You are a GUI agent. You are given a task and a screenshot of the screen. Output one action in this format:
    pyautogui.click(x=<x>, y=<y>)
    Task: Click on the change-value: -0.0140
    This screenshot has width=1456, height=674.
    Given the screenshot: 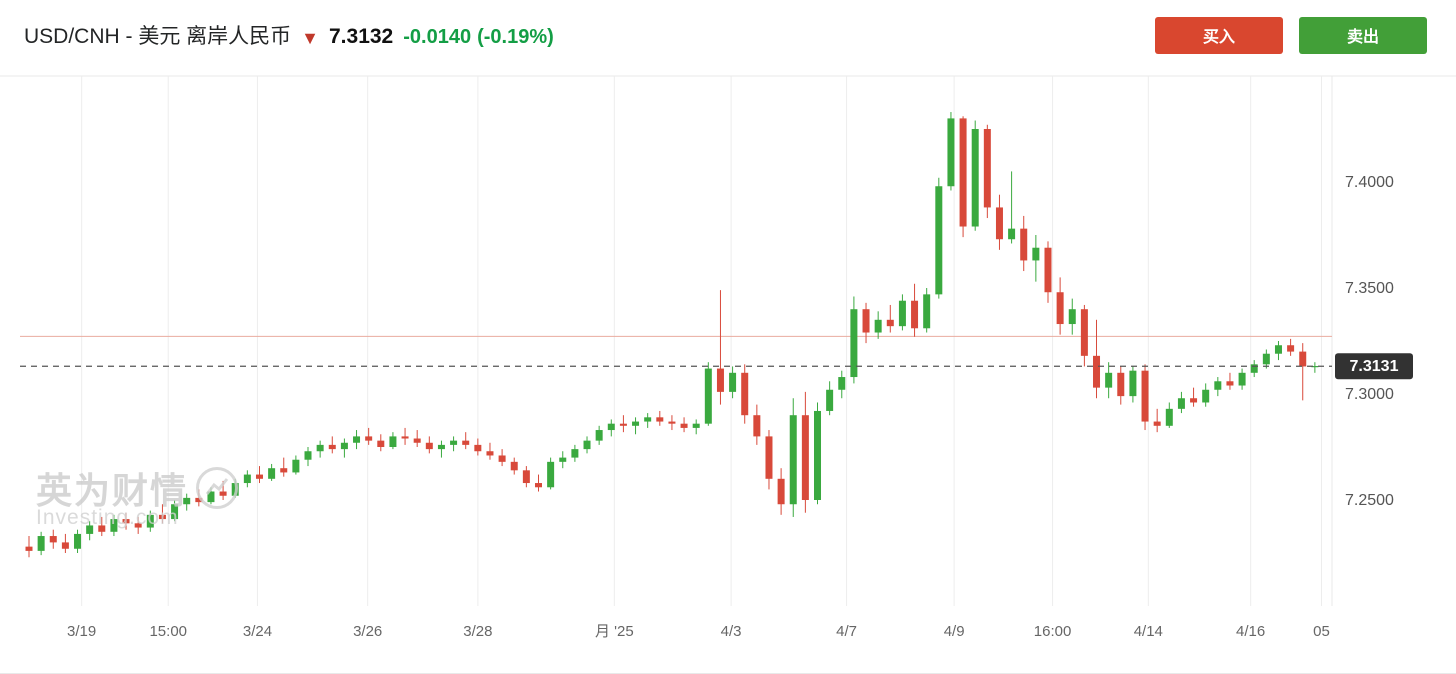 What is the action you would take?
    pyautogui.click(x=437, y=37)
    